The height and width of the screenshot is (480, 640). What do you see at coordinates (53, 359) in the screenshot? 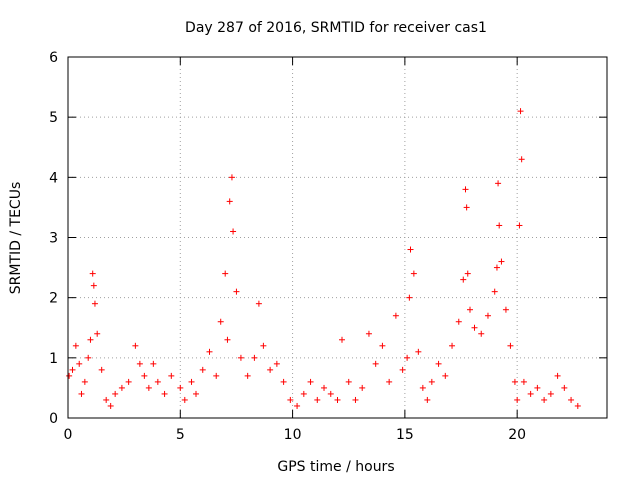
I see `y-tick-label: 1` at bounding box center [53, 359].